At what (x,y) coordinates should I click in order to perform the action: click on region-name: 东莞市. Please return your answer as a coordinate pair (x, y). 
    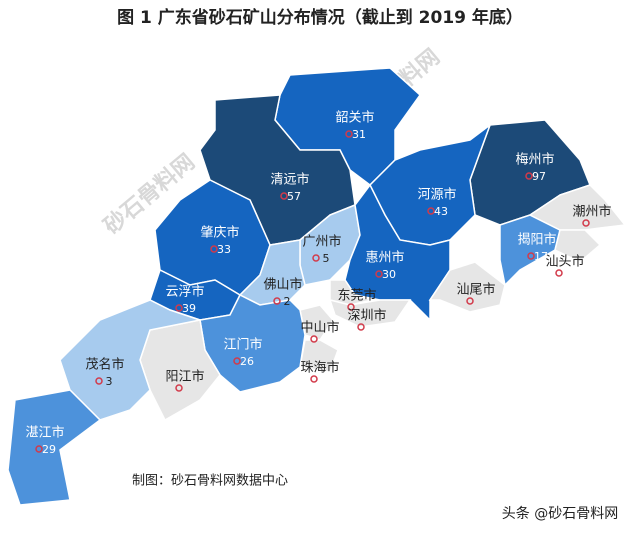
    Looking at the image, I should click on (356, 296).